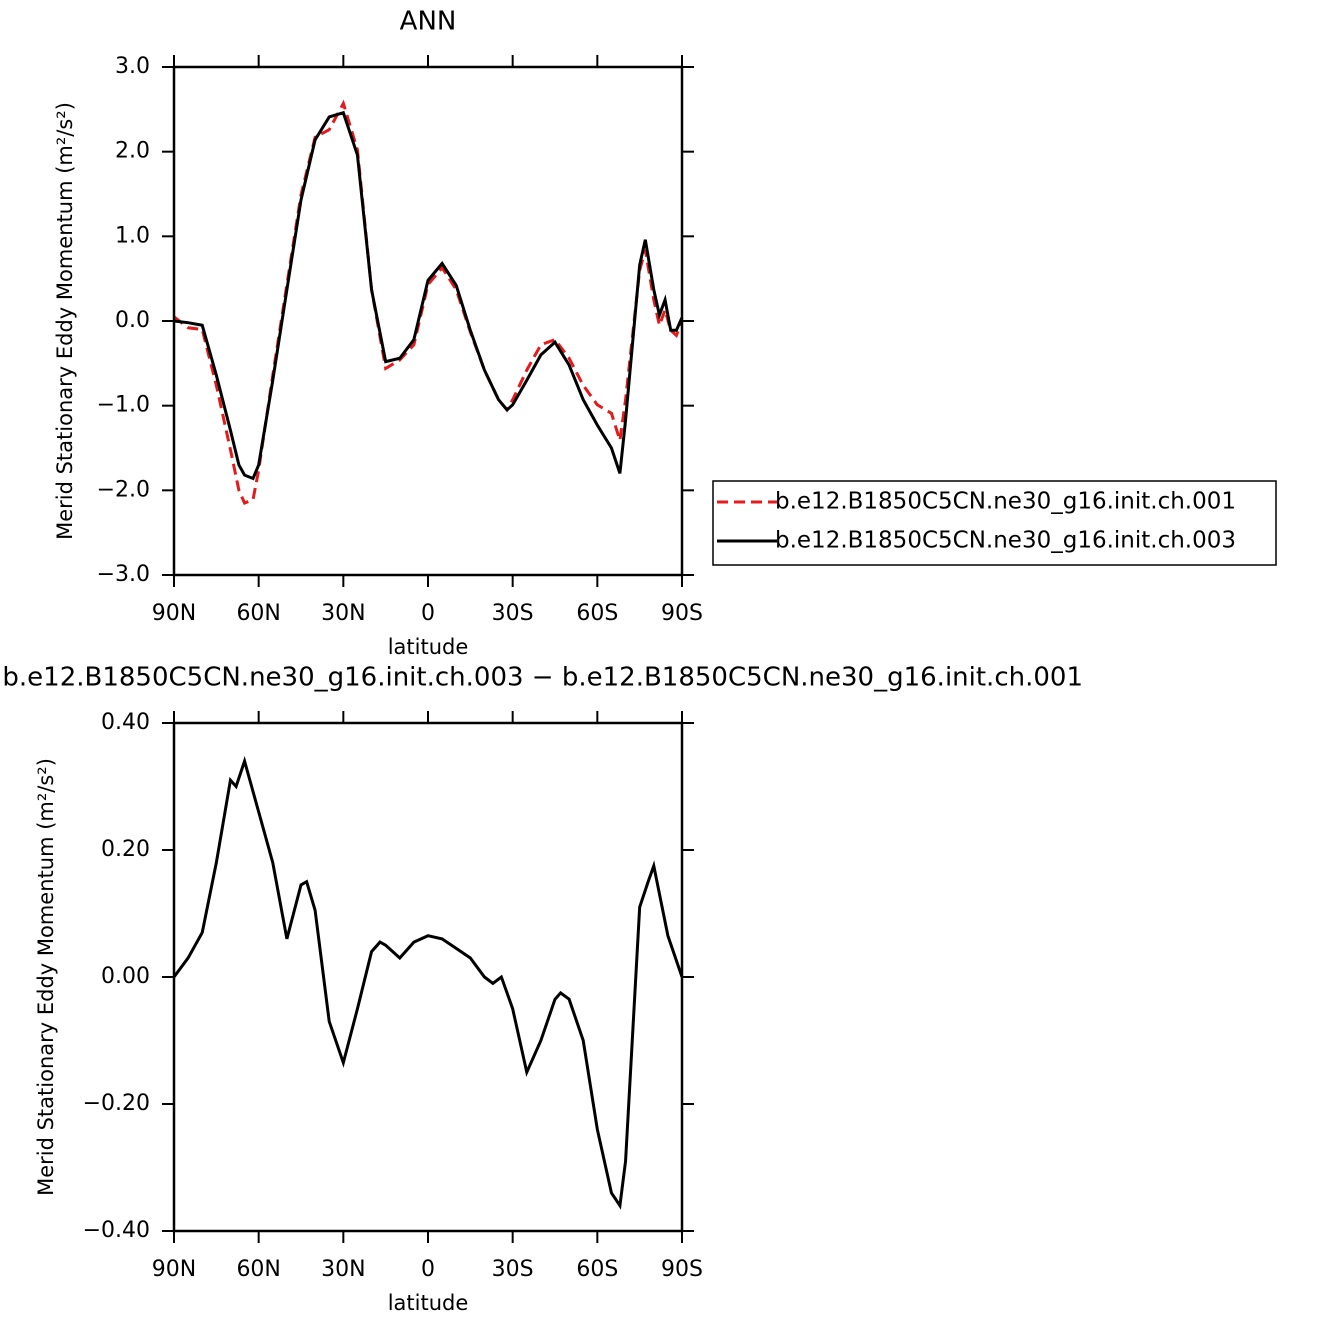 This screenshot has width=1325, height=1325. I want to click on chart-title: ANN, so click(428, 22).